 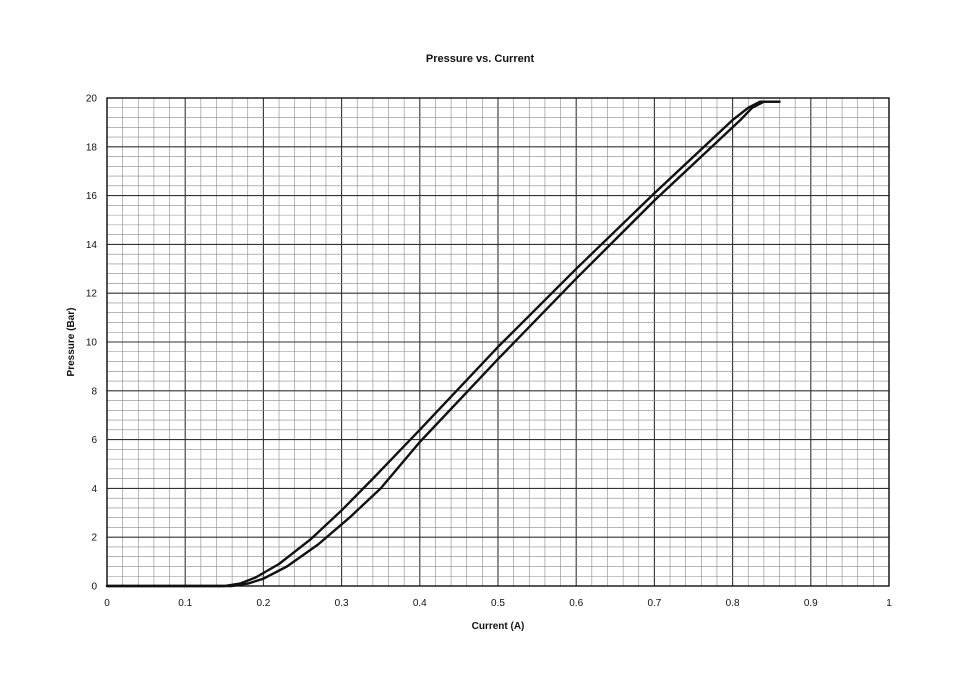 What do you see at coordinates (94, 391) in the screenshot?
I see `y-tick-label: 8` at bounding box center [94, 391].